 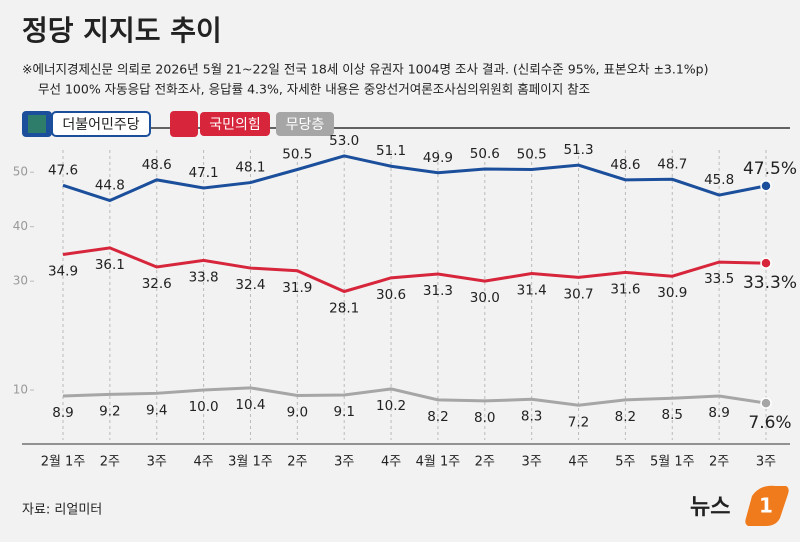 What do you see at coordinates (485, 298) in the screenshot?
I see `data-label: 30.0` at bounding box center [485, 298].